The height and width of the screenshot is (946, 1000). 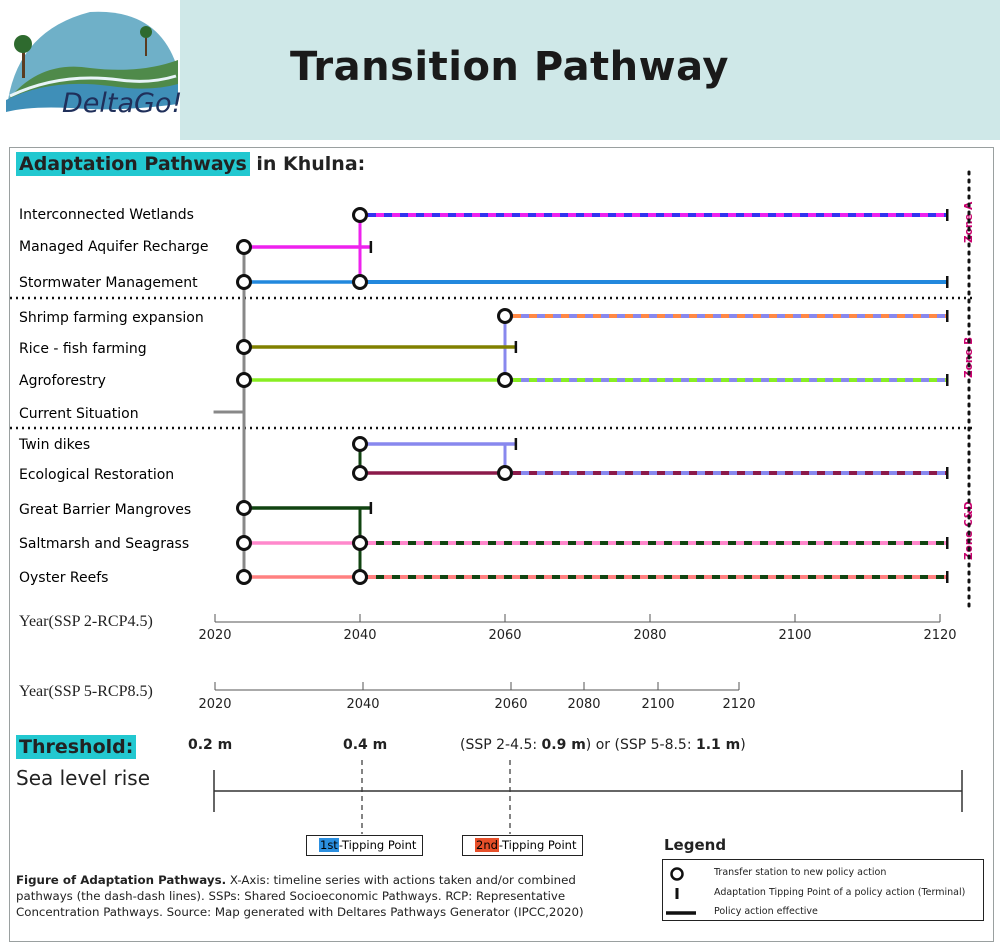 I want to click on action-label-agroforestry: Agroforestry, so click(x=62, y=381).